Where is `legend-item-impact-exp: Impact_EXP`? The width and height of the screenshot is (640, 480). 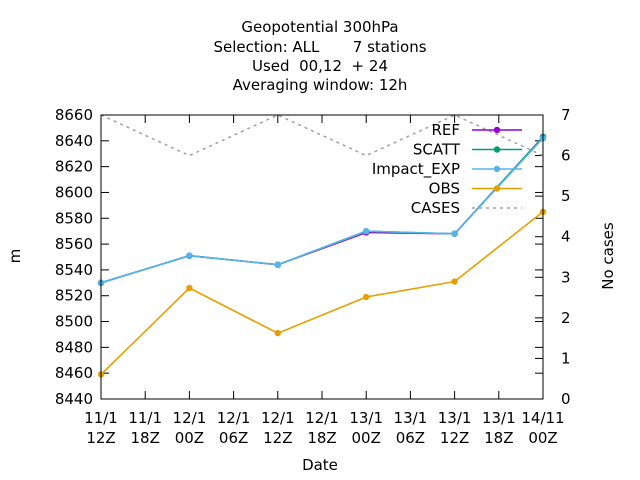
legend-item-impact-exp: Impact_EXP is located at coordinates (447, 169).